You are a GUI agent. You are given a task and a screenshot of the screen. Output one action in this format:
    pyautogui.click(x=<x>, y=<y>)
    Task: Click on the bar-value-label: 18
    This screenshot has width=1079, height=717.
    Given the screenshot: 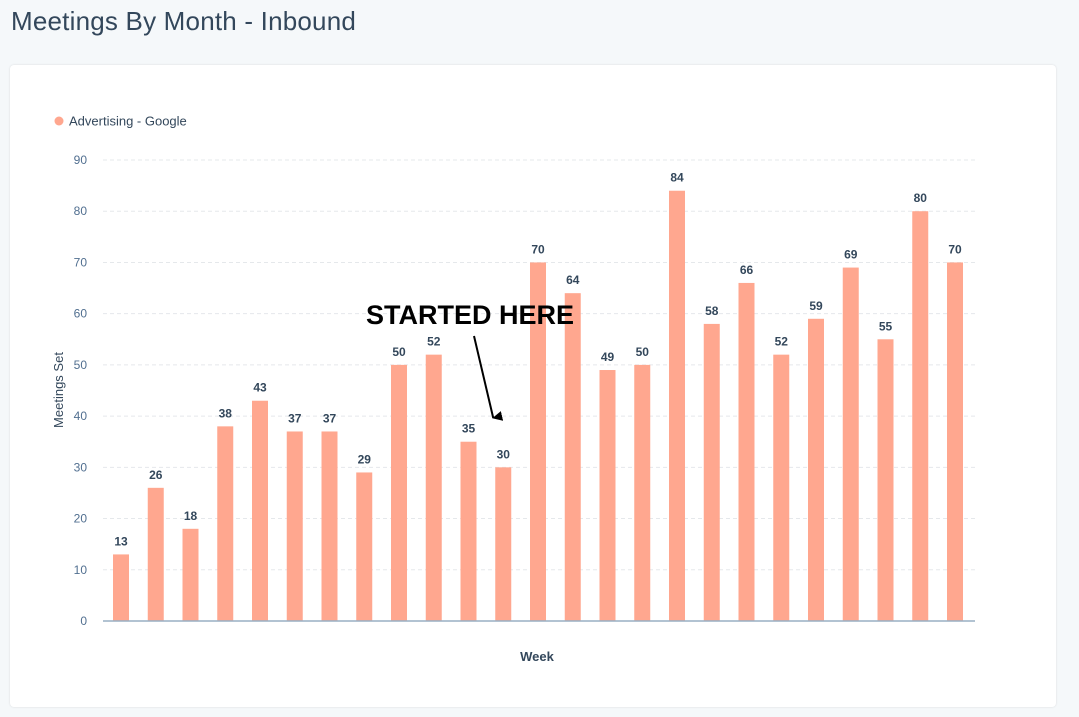 What is the action you would take?
    pyautogui.click(x=191, y=516)
    